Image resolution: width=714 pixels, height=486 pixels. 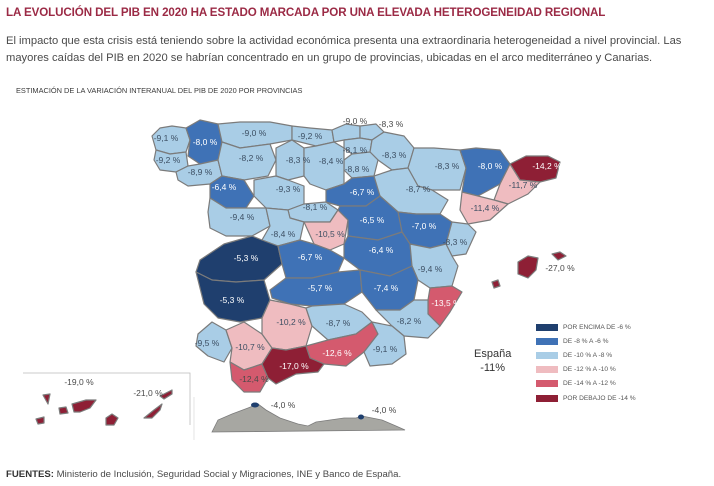 I want to click on island-gran-canaria, so click(x=112, y=419).